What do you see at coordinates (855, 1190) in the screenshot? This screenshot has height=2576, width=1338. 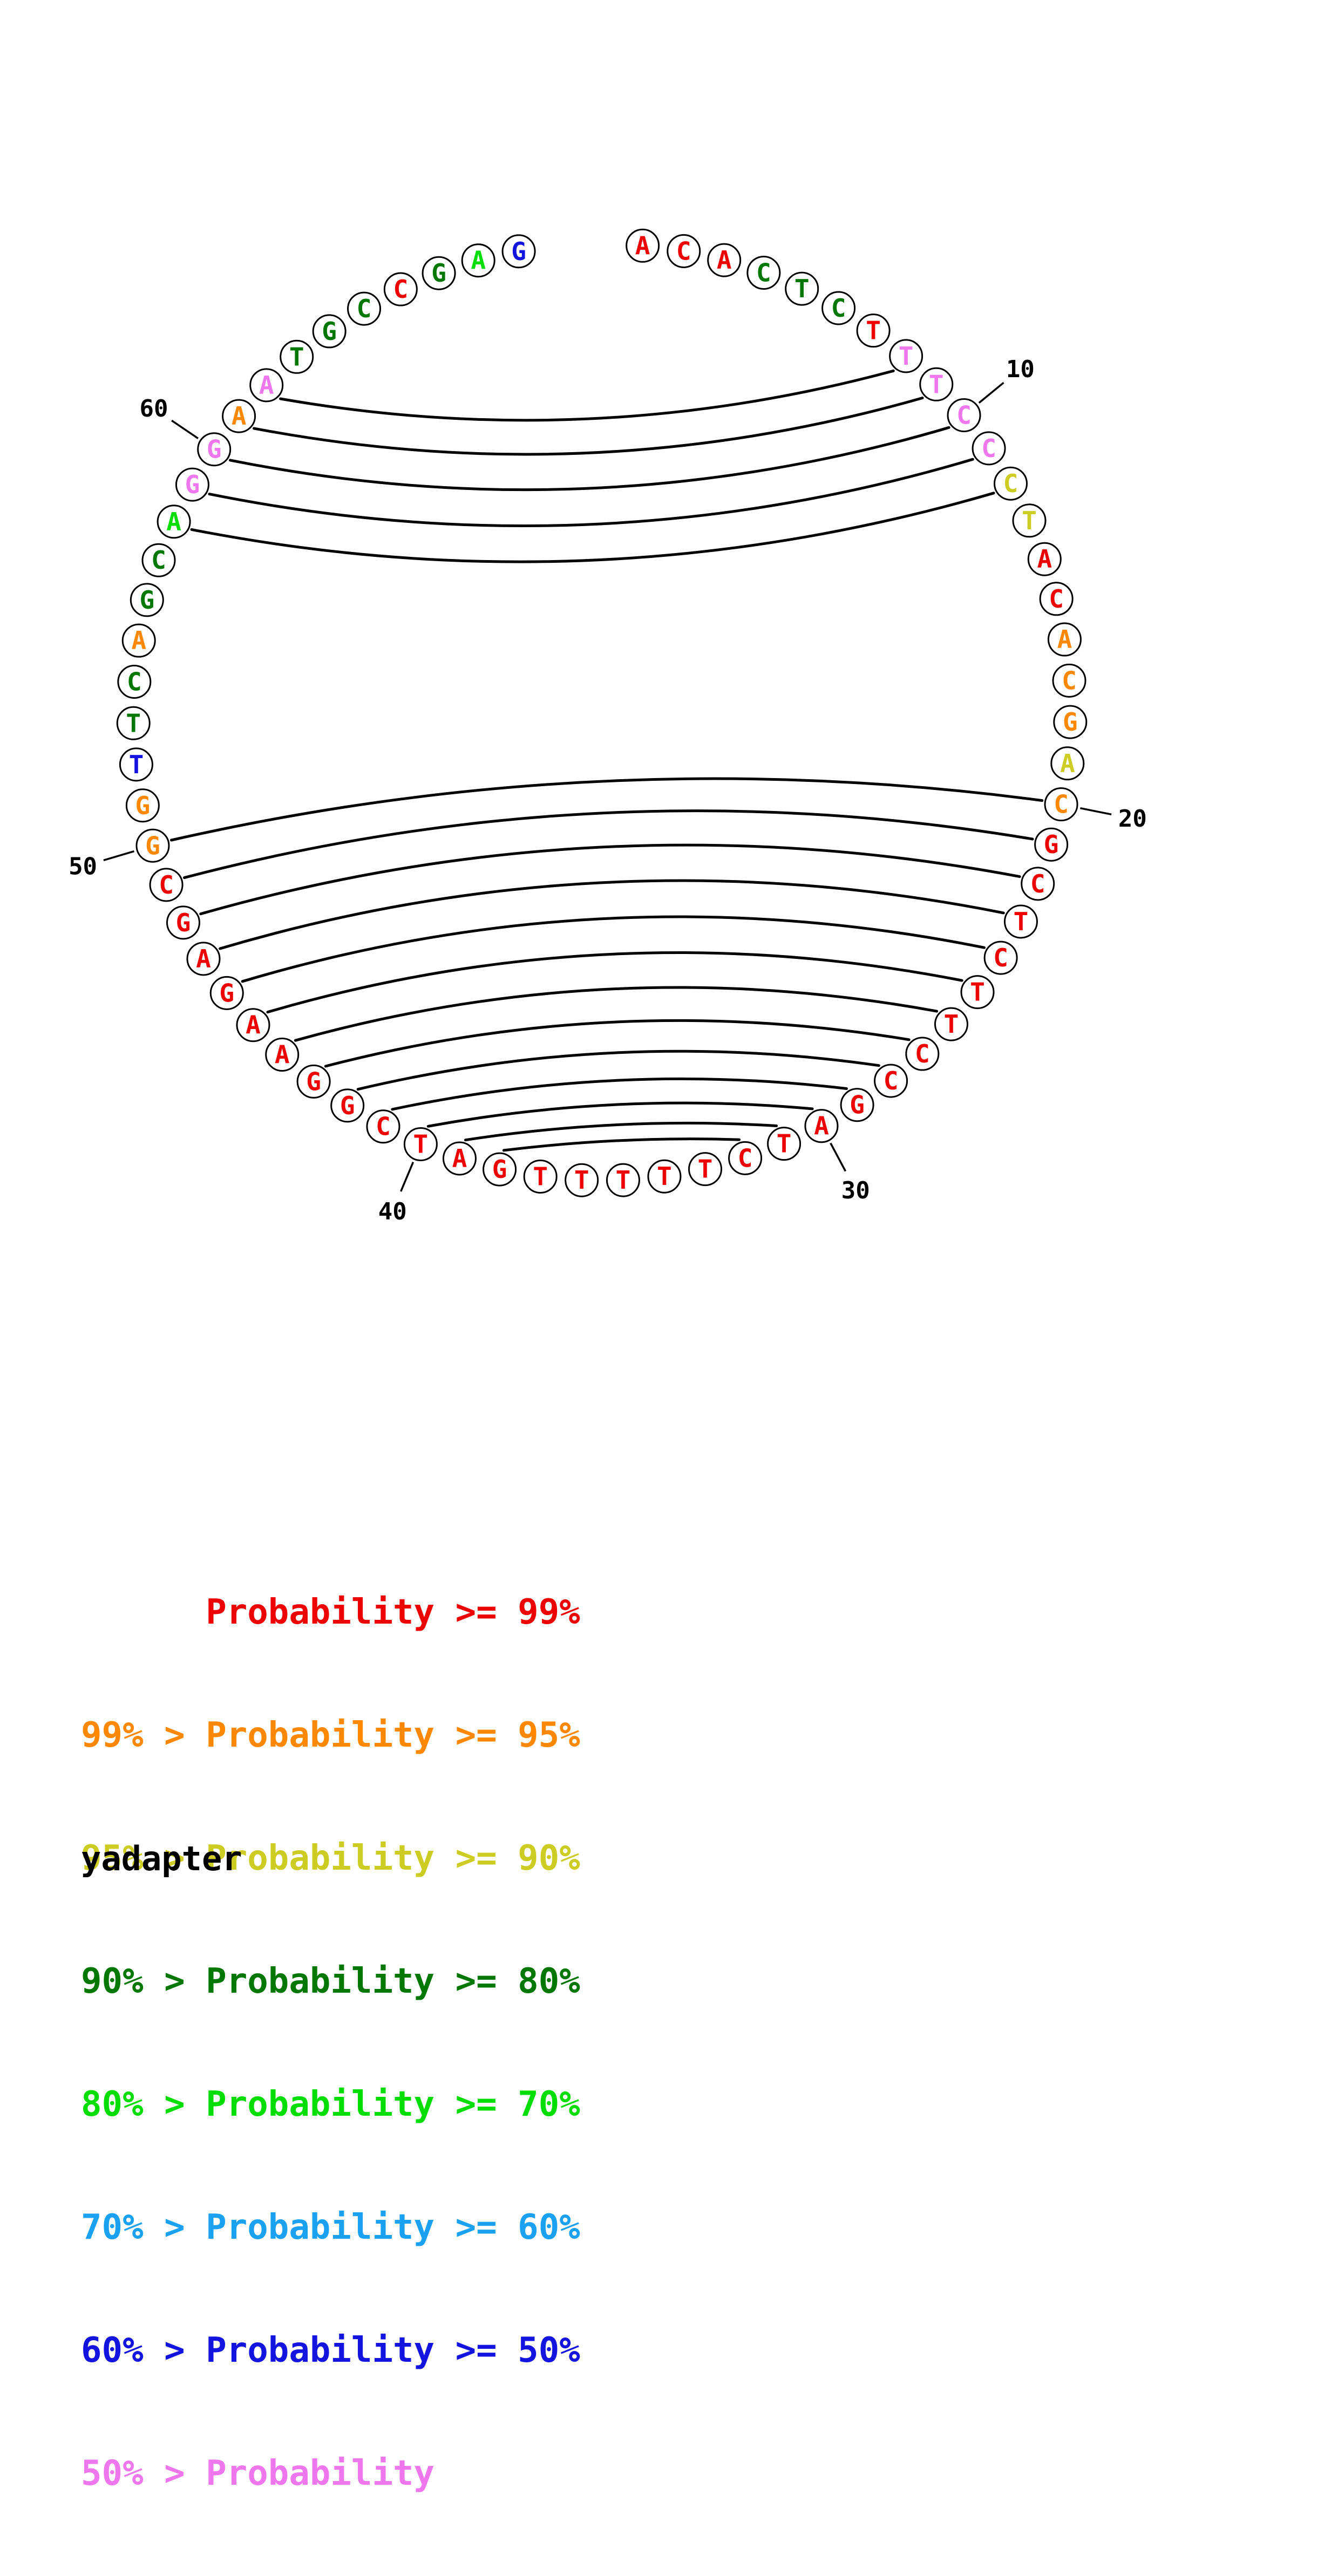 I see `position-label: 30` at bounding box center [855, 1190].